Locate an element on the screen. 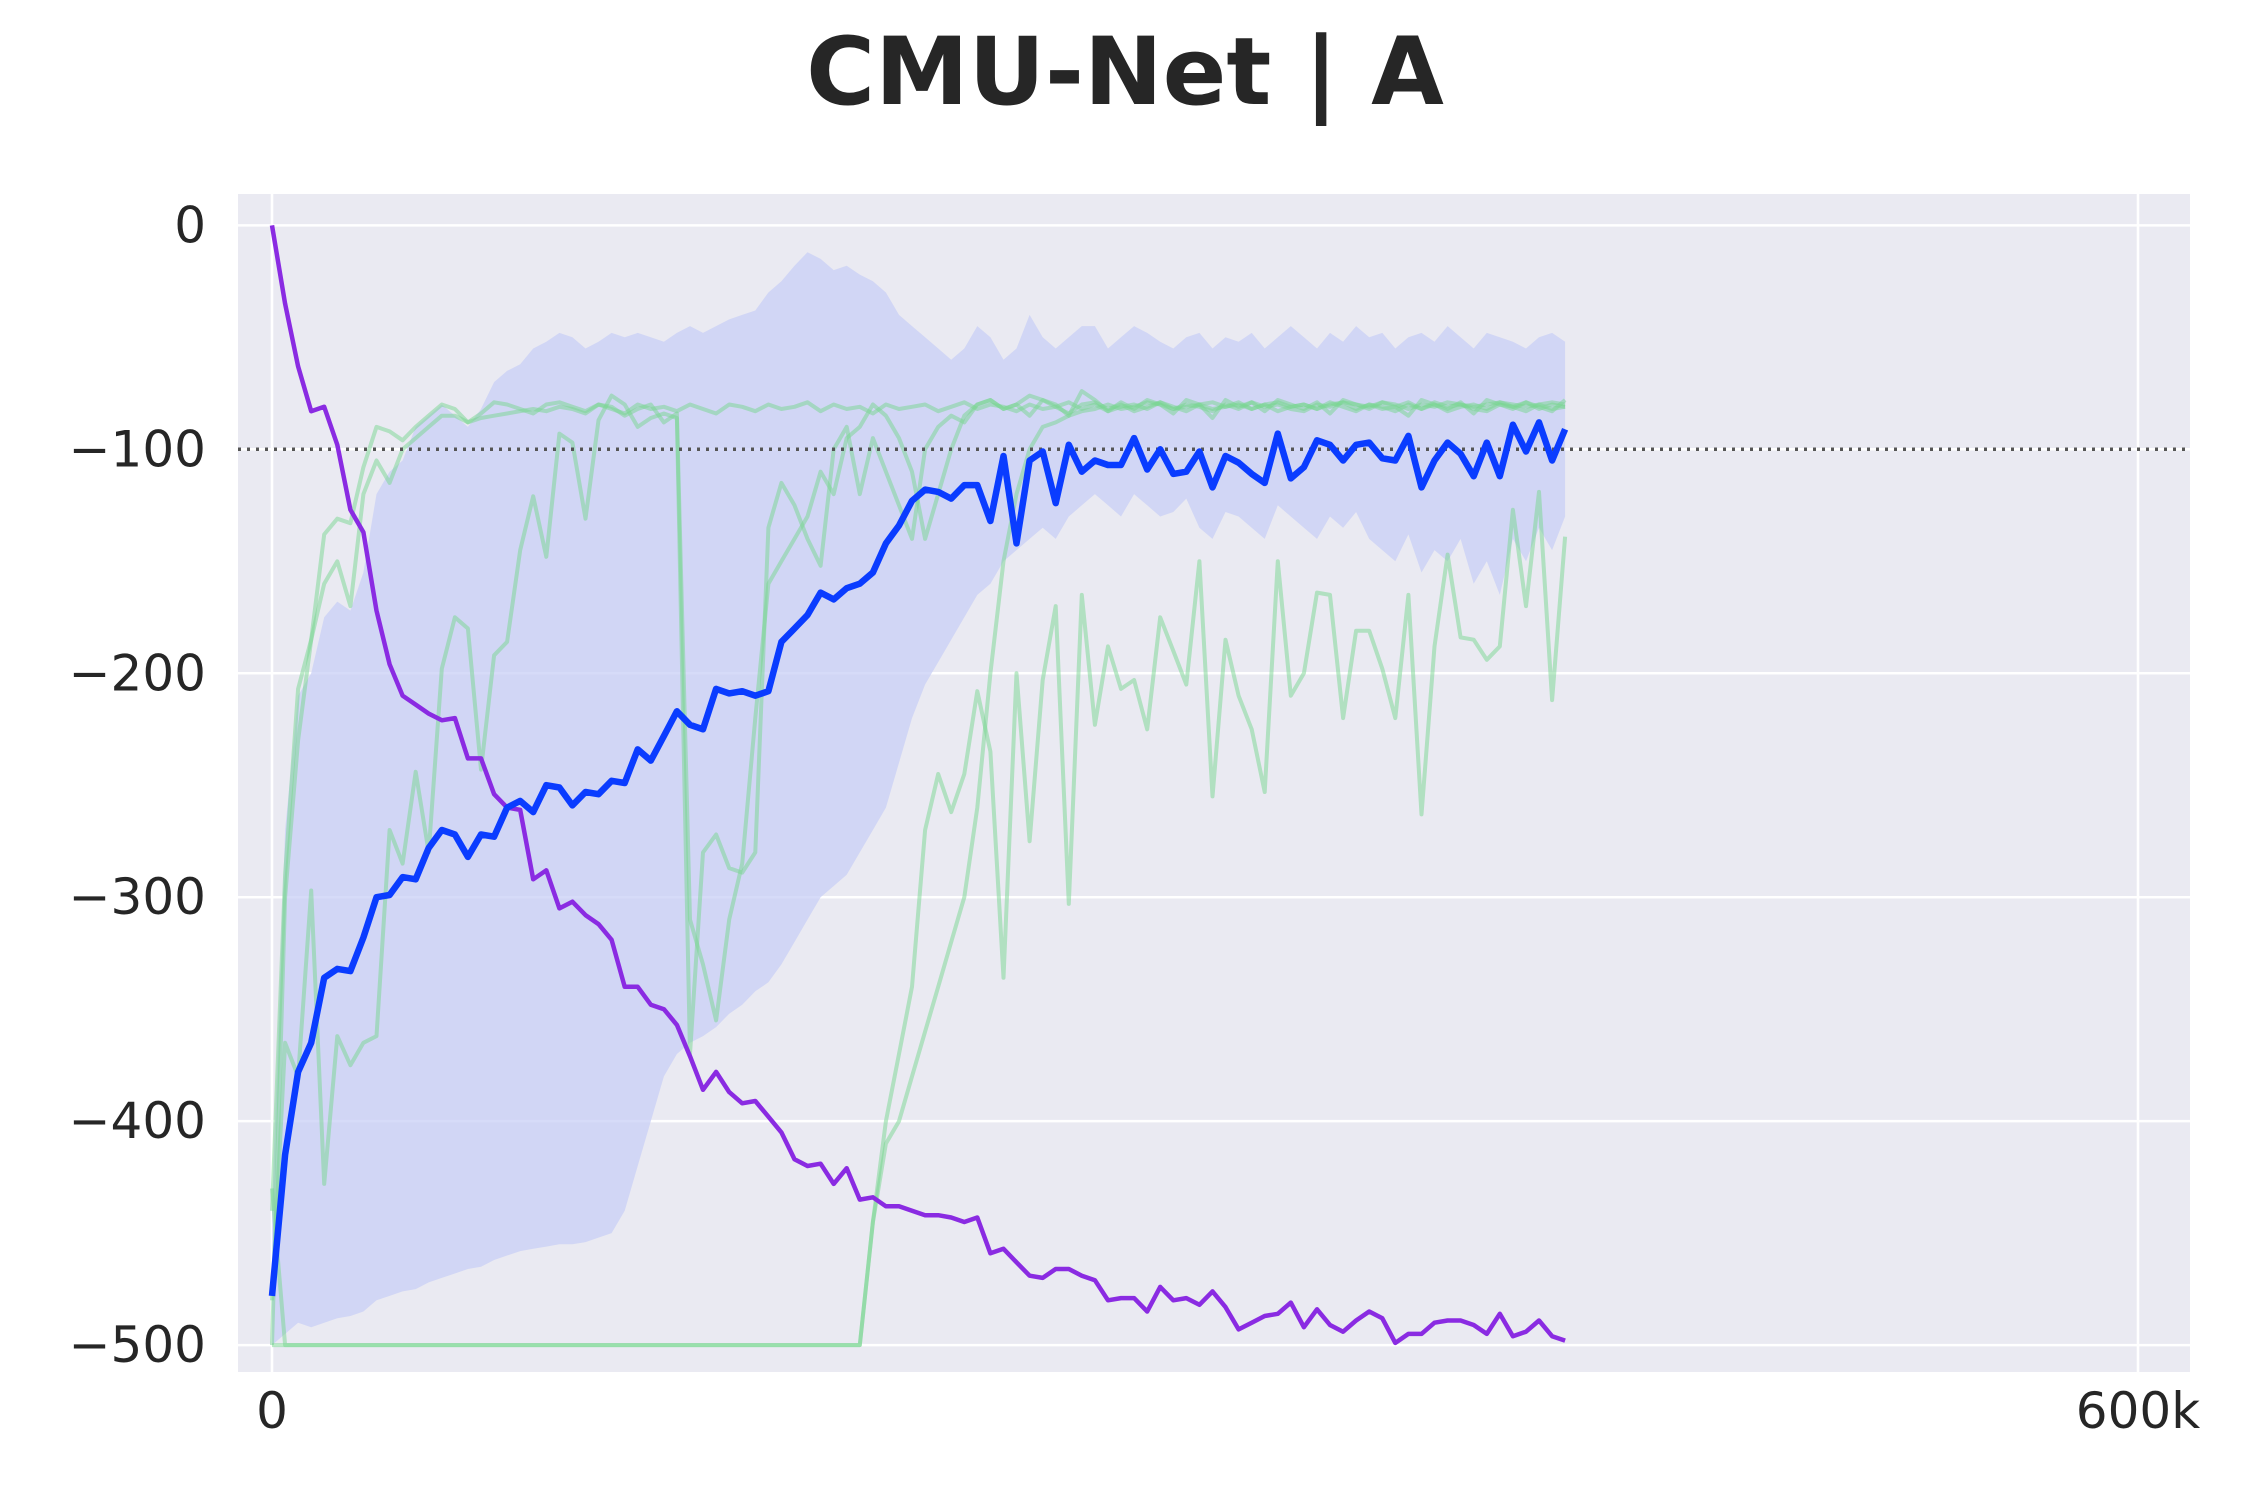  y-tick-label-4: −400 is located at coordinates (137, 1121).